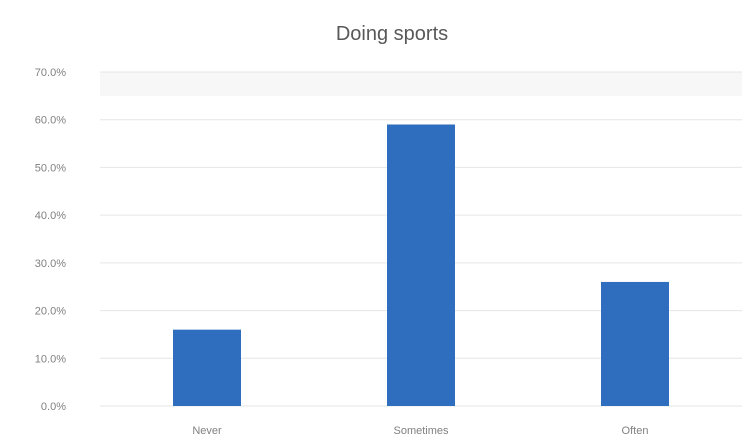 The height and width of the screenshot is (440, 752). What do you see at coordinates (50, 359) in the screenshot?
I see `y-tick-label: 10.0%` at bounding box center [50, 359].